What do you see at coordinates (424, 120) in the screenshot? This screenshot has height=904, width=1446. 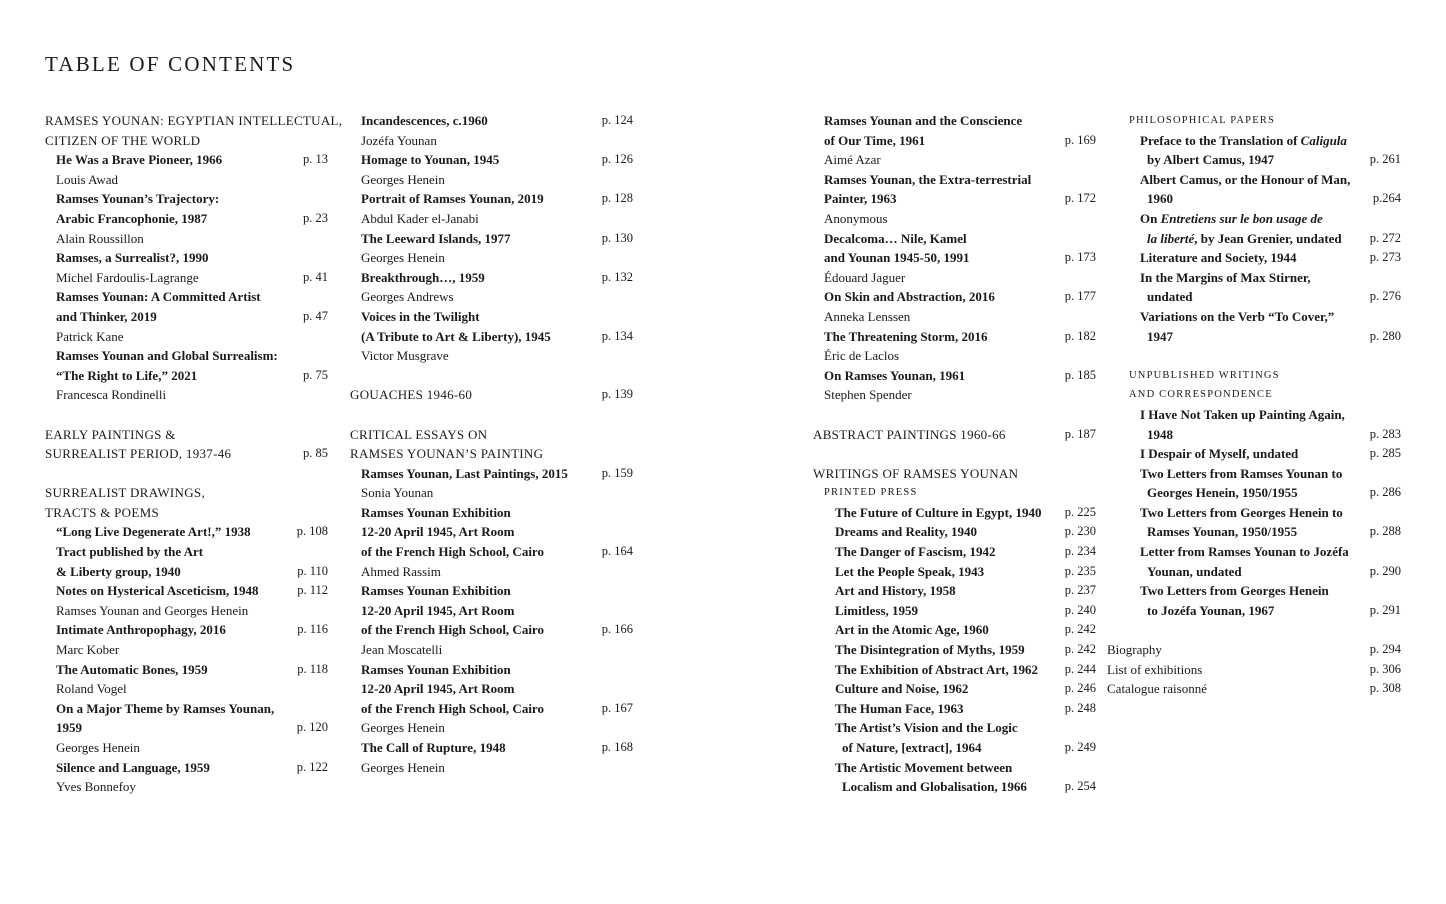 I see `entry-title: Incandescences, c.1960` at bounding box center [424, 120].